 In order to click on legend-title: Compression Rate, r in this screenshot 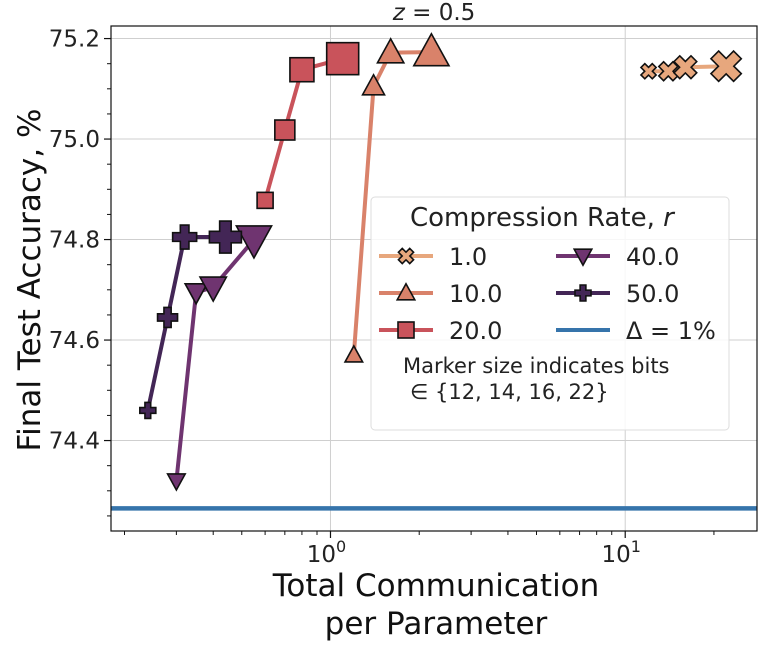, I will do `click(543, 218)`.